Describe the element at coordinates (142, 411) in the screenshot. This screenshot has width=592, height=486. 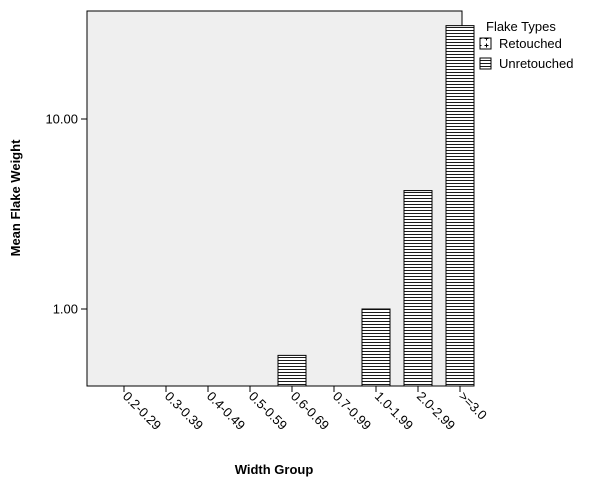
I see `x-tick-label-1: 0.2-0.29` at that location.